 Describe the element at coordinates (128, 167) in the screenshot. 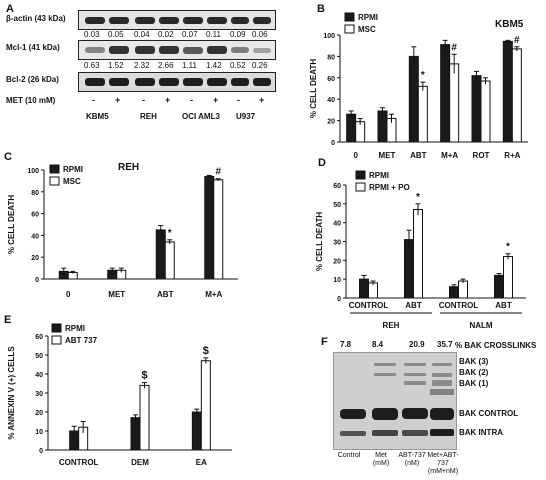

I see `chart-title: REH` at that location.